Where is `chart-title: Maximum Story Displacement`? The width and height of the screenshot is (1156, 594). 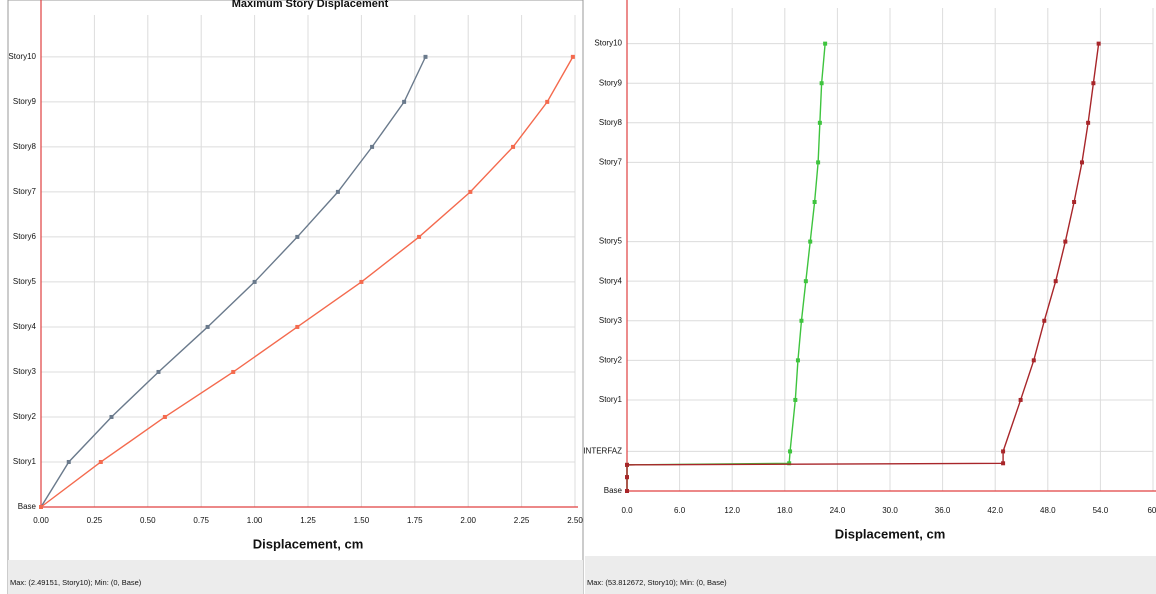 chart-title: Maximum Story Displacement is located at coordinates (310, 5).